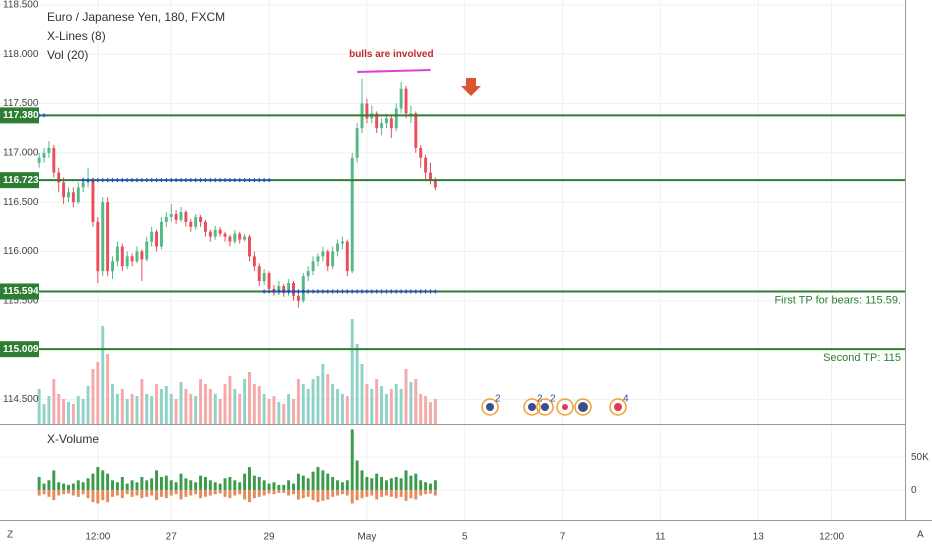  What do you see at coordinates (391, 54) in the screenshot?
I see `annotation: bulls are involved` at bounding box center [391, 54].